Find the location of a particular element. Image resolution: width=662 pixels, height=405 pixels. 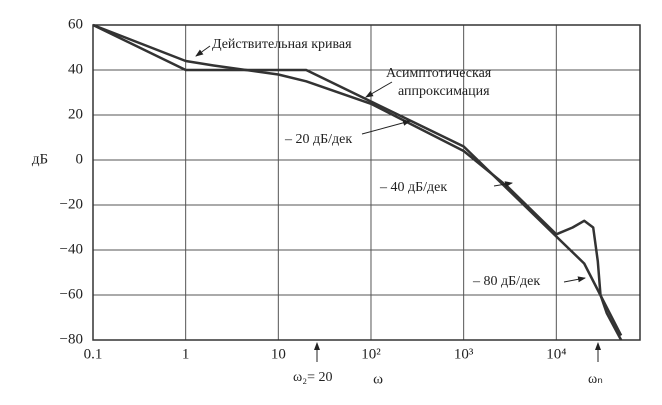

y-tick-label: −20 is located at coordinates (71, 204).